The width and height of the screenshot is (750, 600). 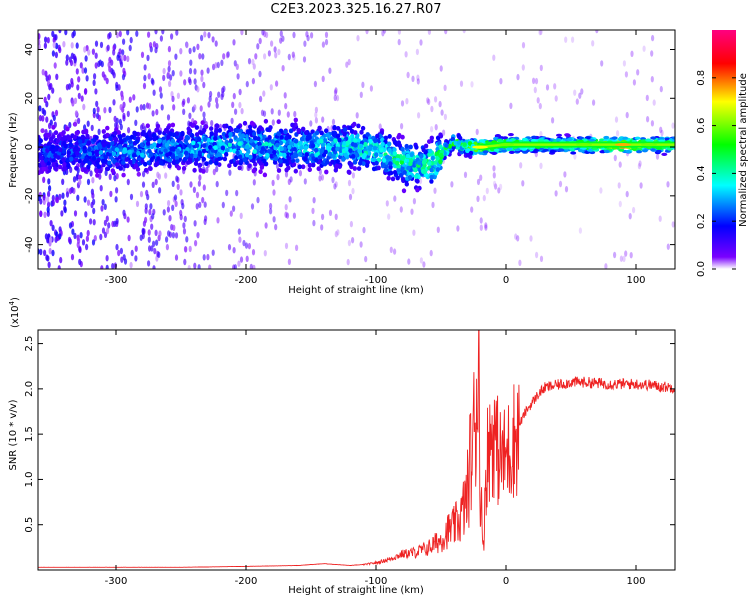 I want to click on colorbar-tick-label: 0.6, so click(x=701, y=126).